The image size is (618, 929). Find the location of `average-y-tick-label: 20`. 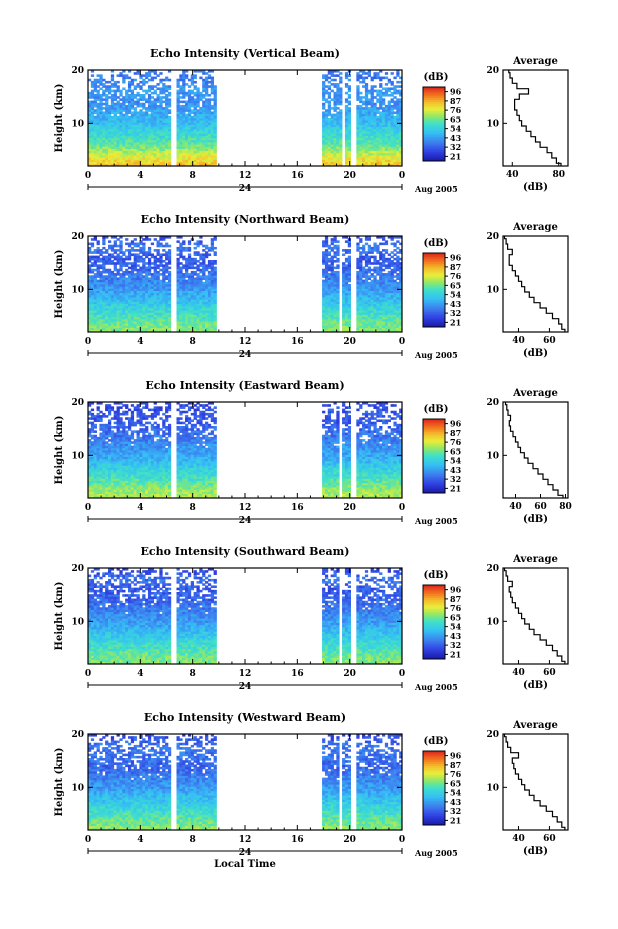

average-y-tick-label: 20 is located at coordinates (492, 71).